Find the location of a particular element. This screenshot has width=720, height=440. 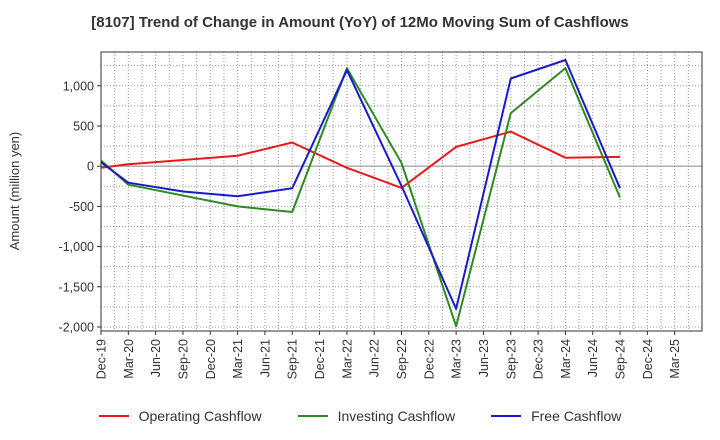

legend-label-investing: Investing Cashflow is located at coordinates (396, 416).